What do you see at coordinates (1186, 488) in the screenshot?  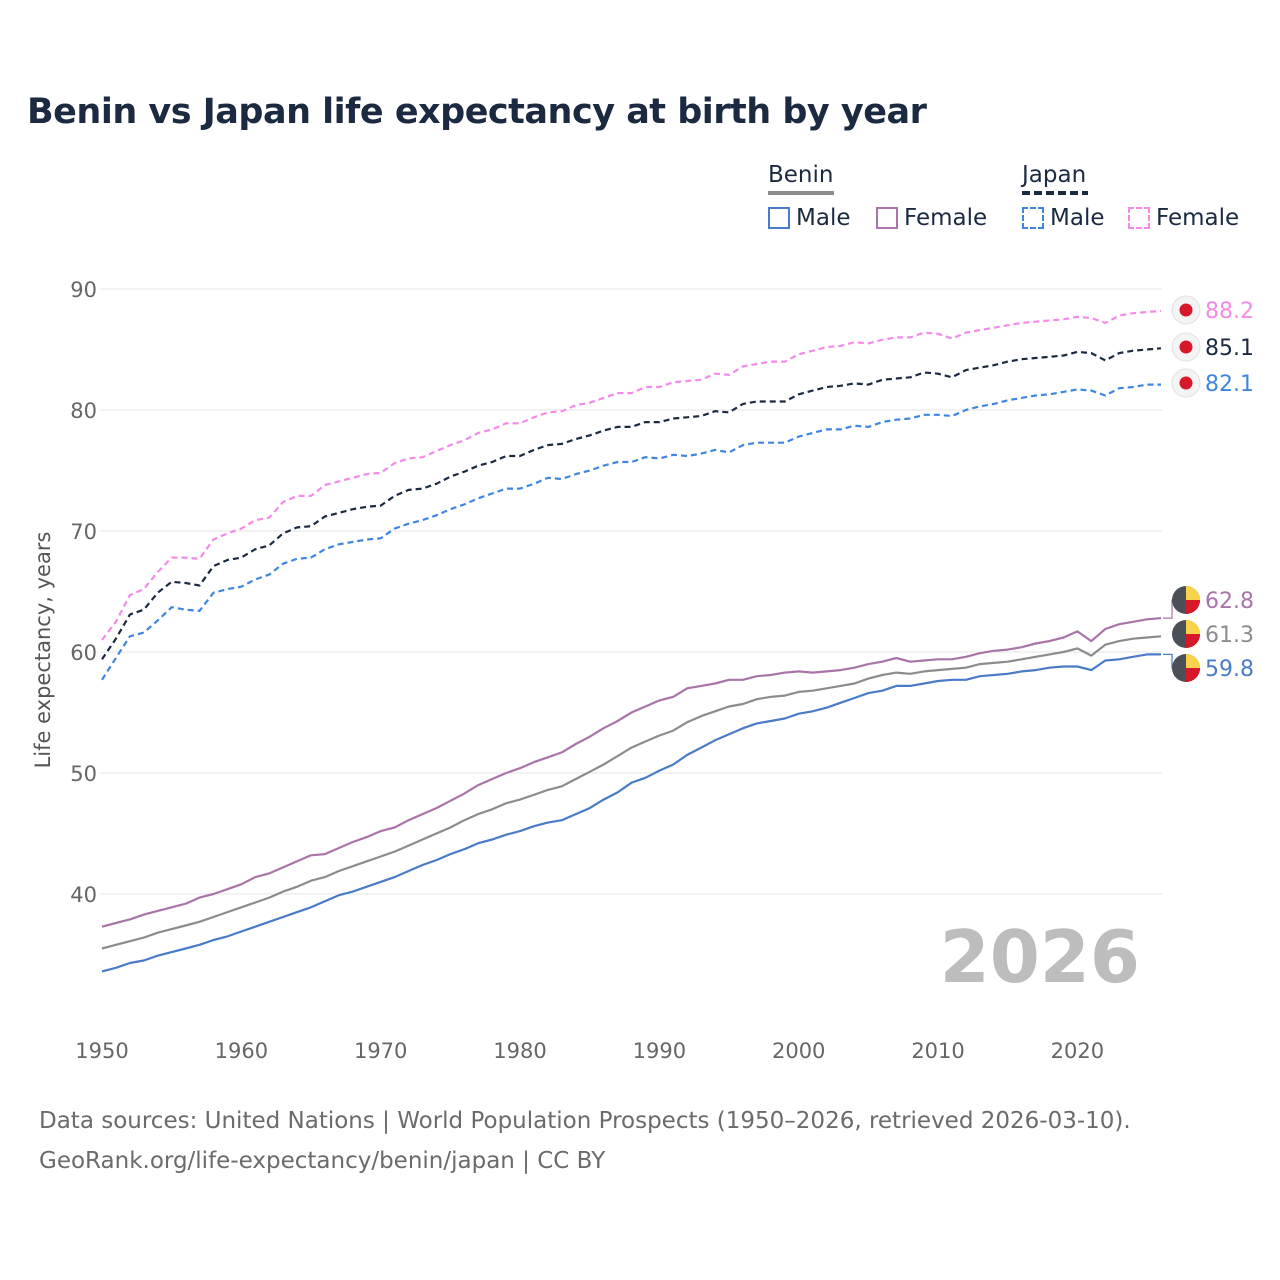 I see `end-markers` at bounding box center [1186, 488].